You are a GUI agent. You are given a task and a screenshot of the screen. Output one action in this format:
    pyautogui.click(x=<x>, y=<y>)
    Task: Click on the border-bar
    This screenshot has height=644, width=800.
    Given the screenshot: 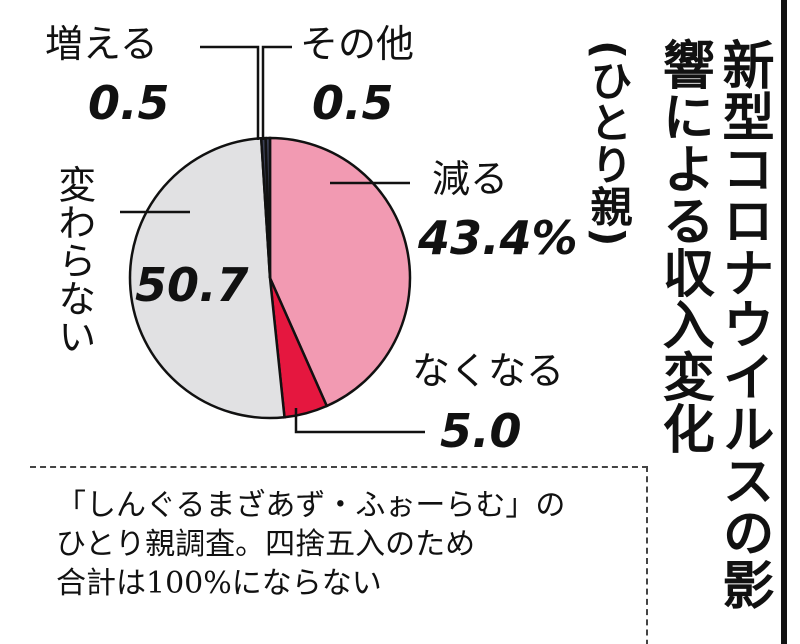 What is the action you would take?
    pyautogui.click(x=784, y=322)
    